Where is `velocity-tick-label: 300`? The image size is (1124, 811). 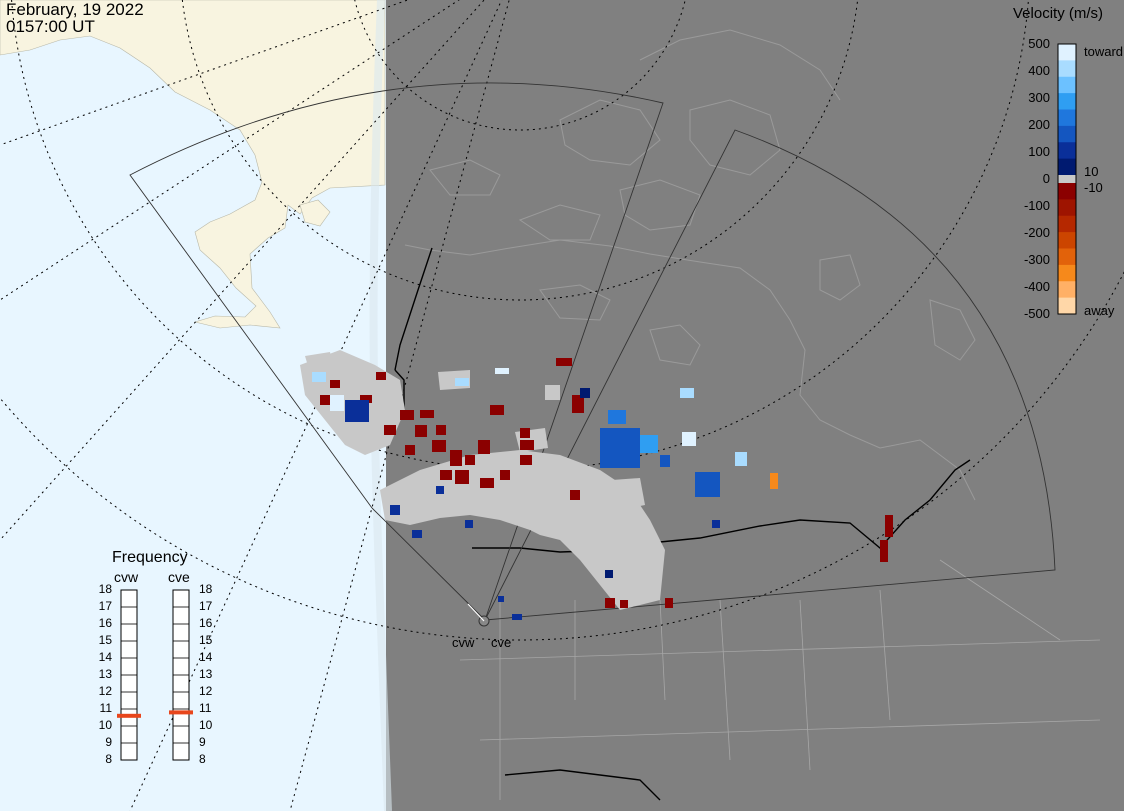
velocity-tick-label: 300 is located at coordinates (1039, 97).